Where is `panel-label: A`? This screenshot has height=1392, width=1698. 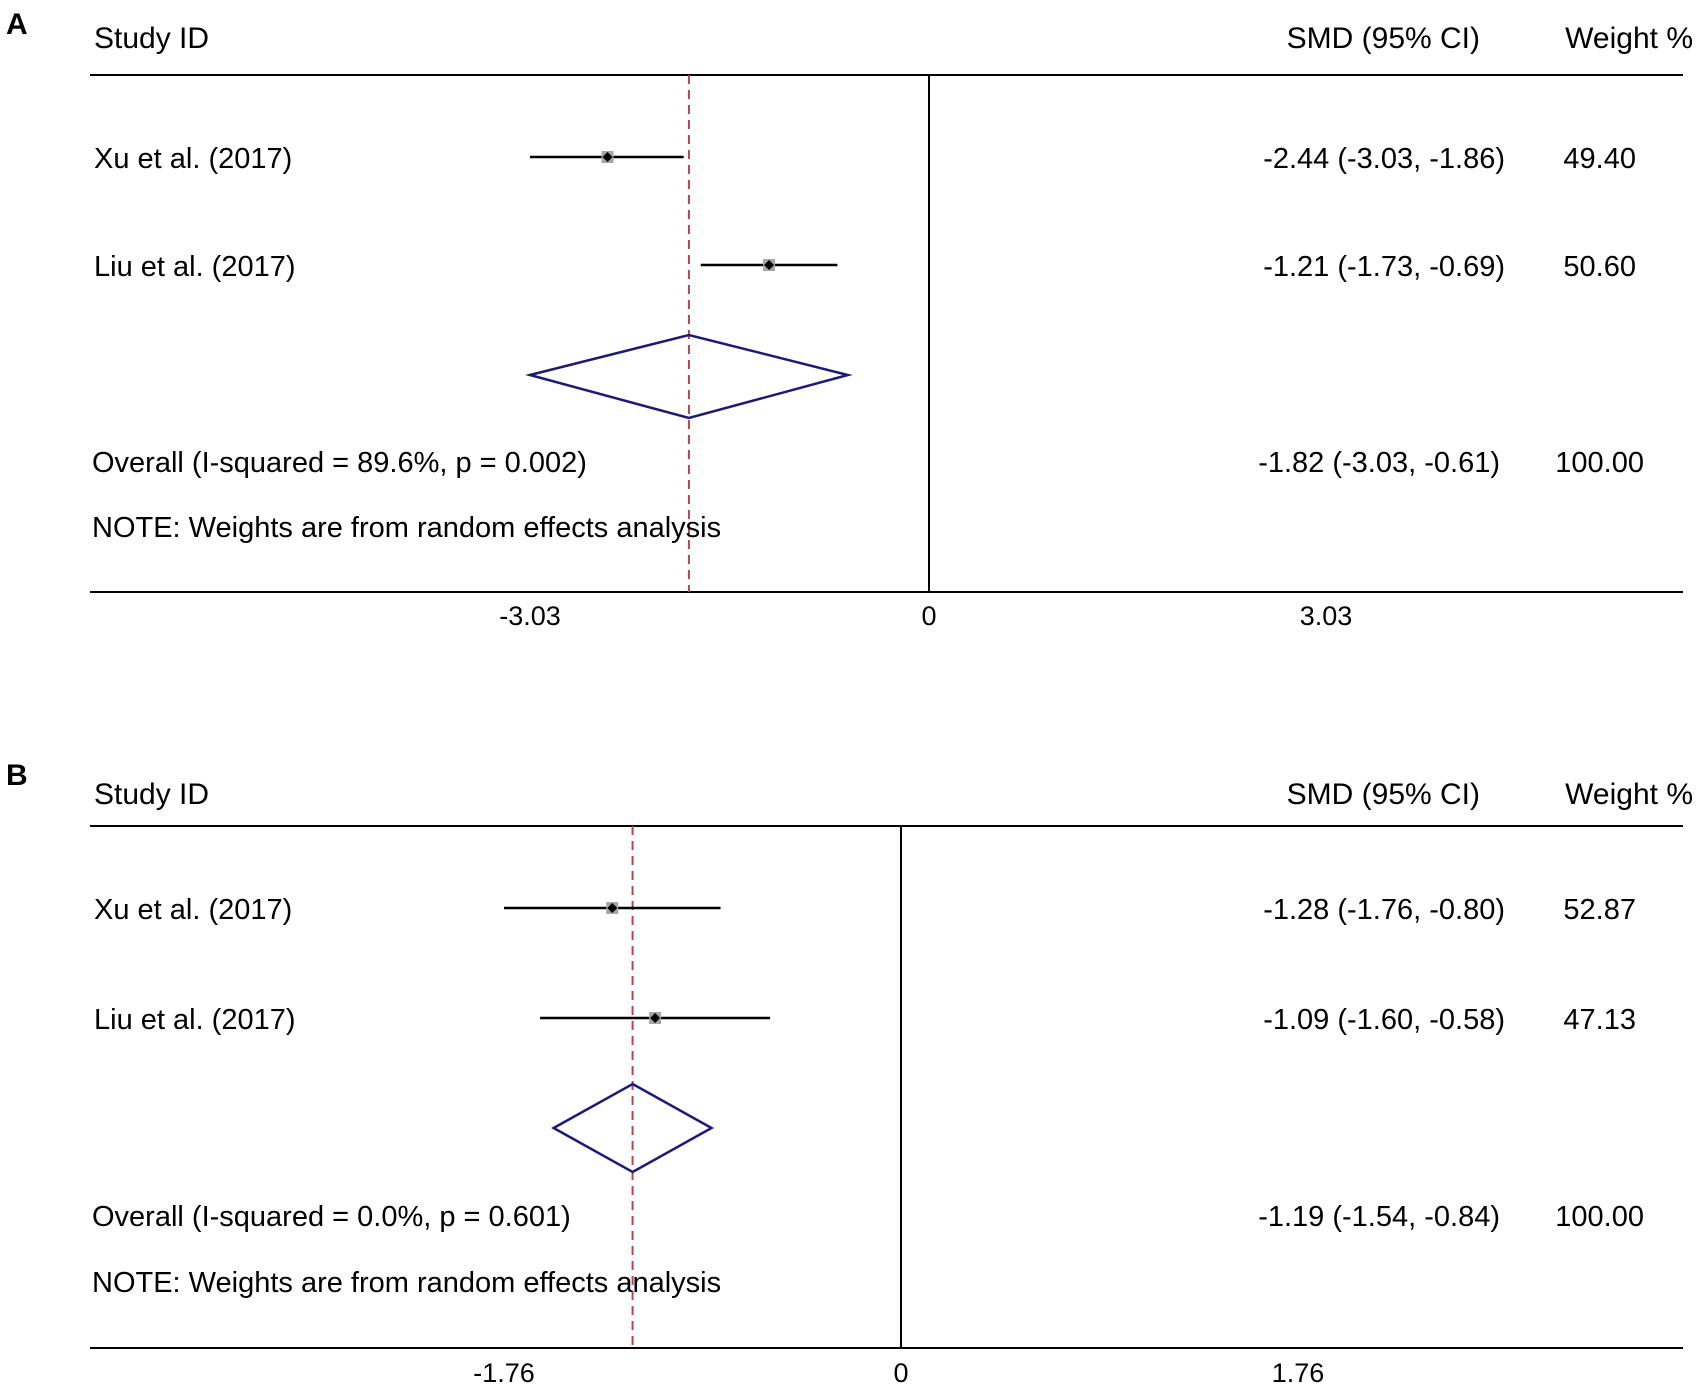 panel-label: A is located at coordinates (17, 24).